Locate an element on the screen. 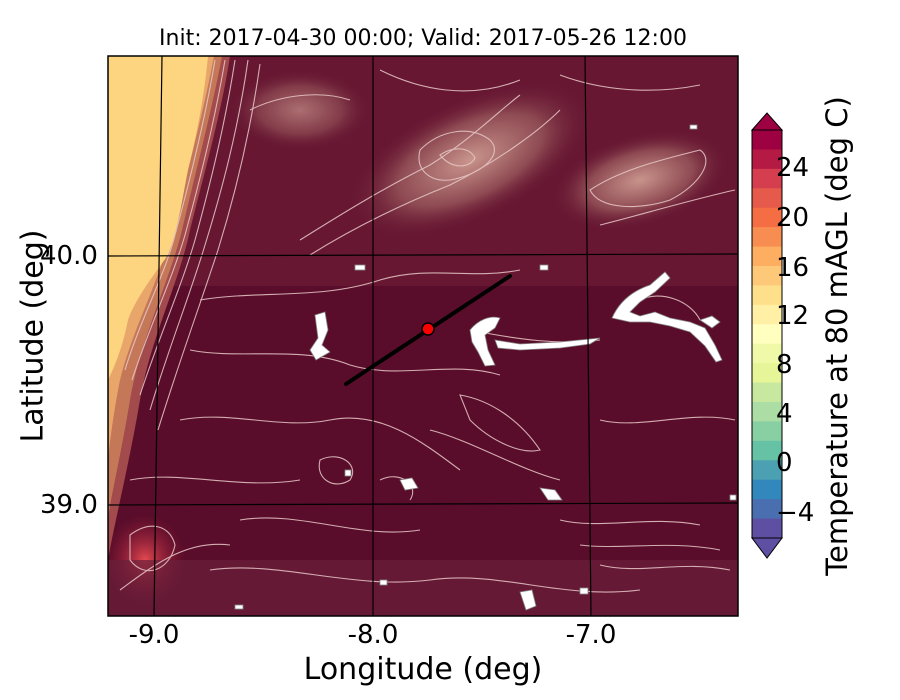 Image resolution: width=900 pixels, height=700 pixels. colorbar-tick-label: 16 is located at coordinates (793, 268).